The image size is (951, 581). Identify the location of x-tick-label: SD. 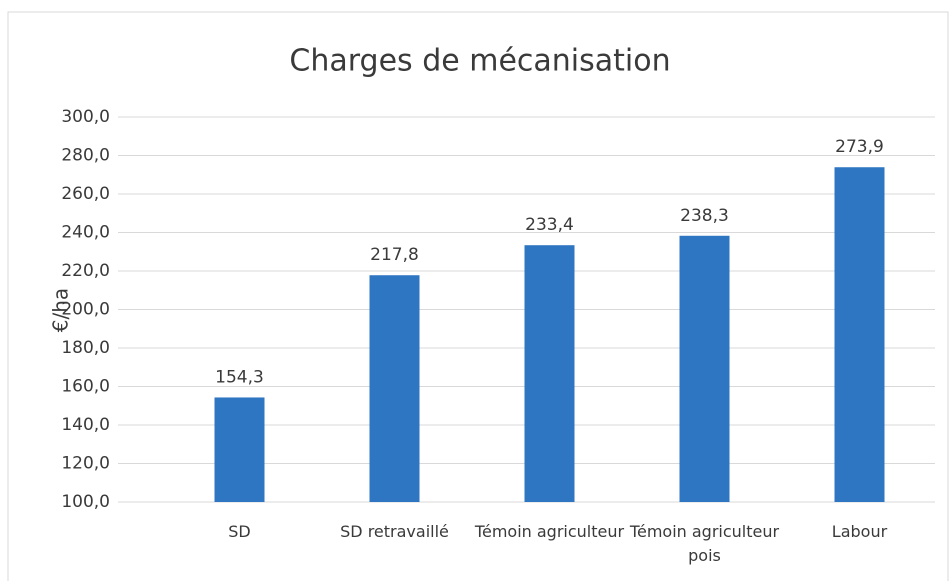
(239, 531).